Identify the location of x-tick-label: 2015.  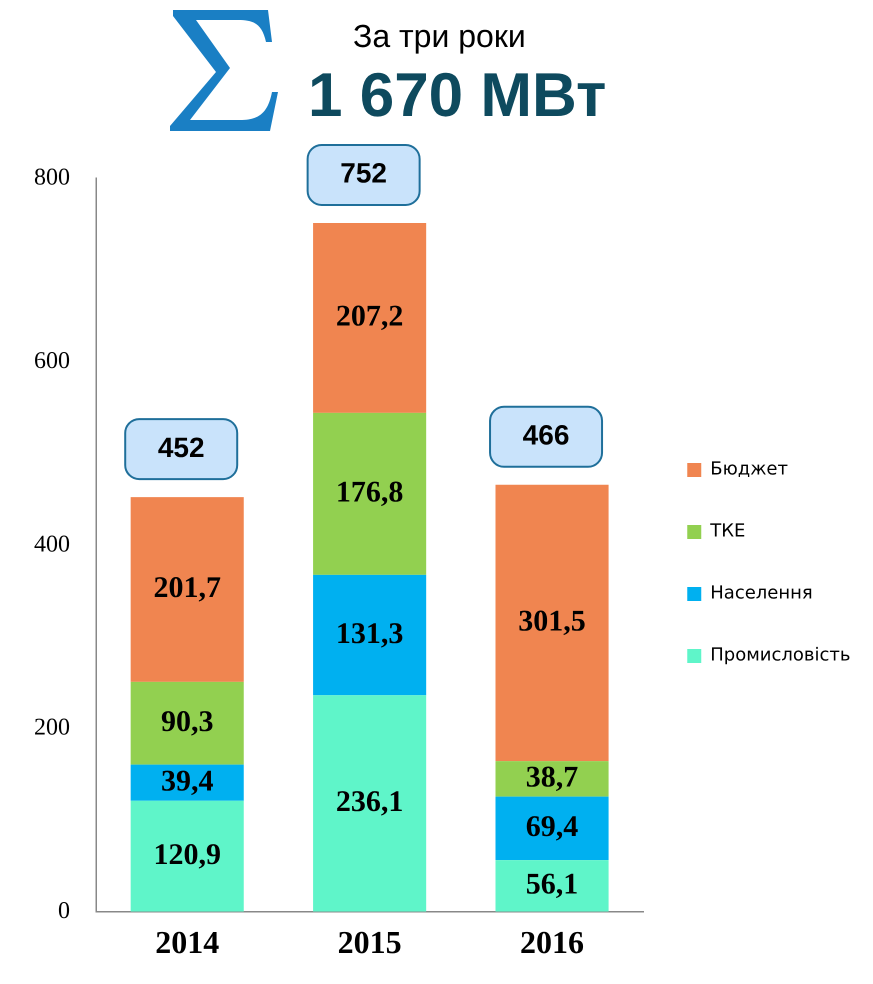
(370, 942).